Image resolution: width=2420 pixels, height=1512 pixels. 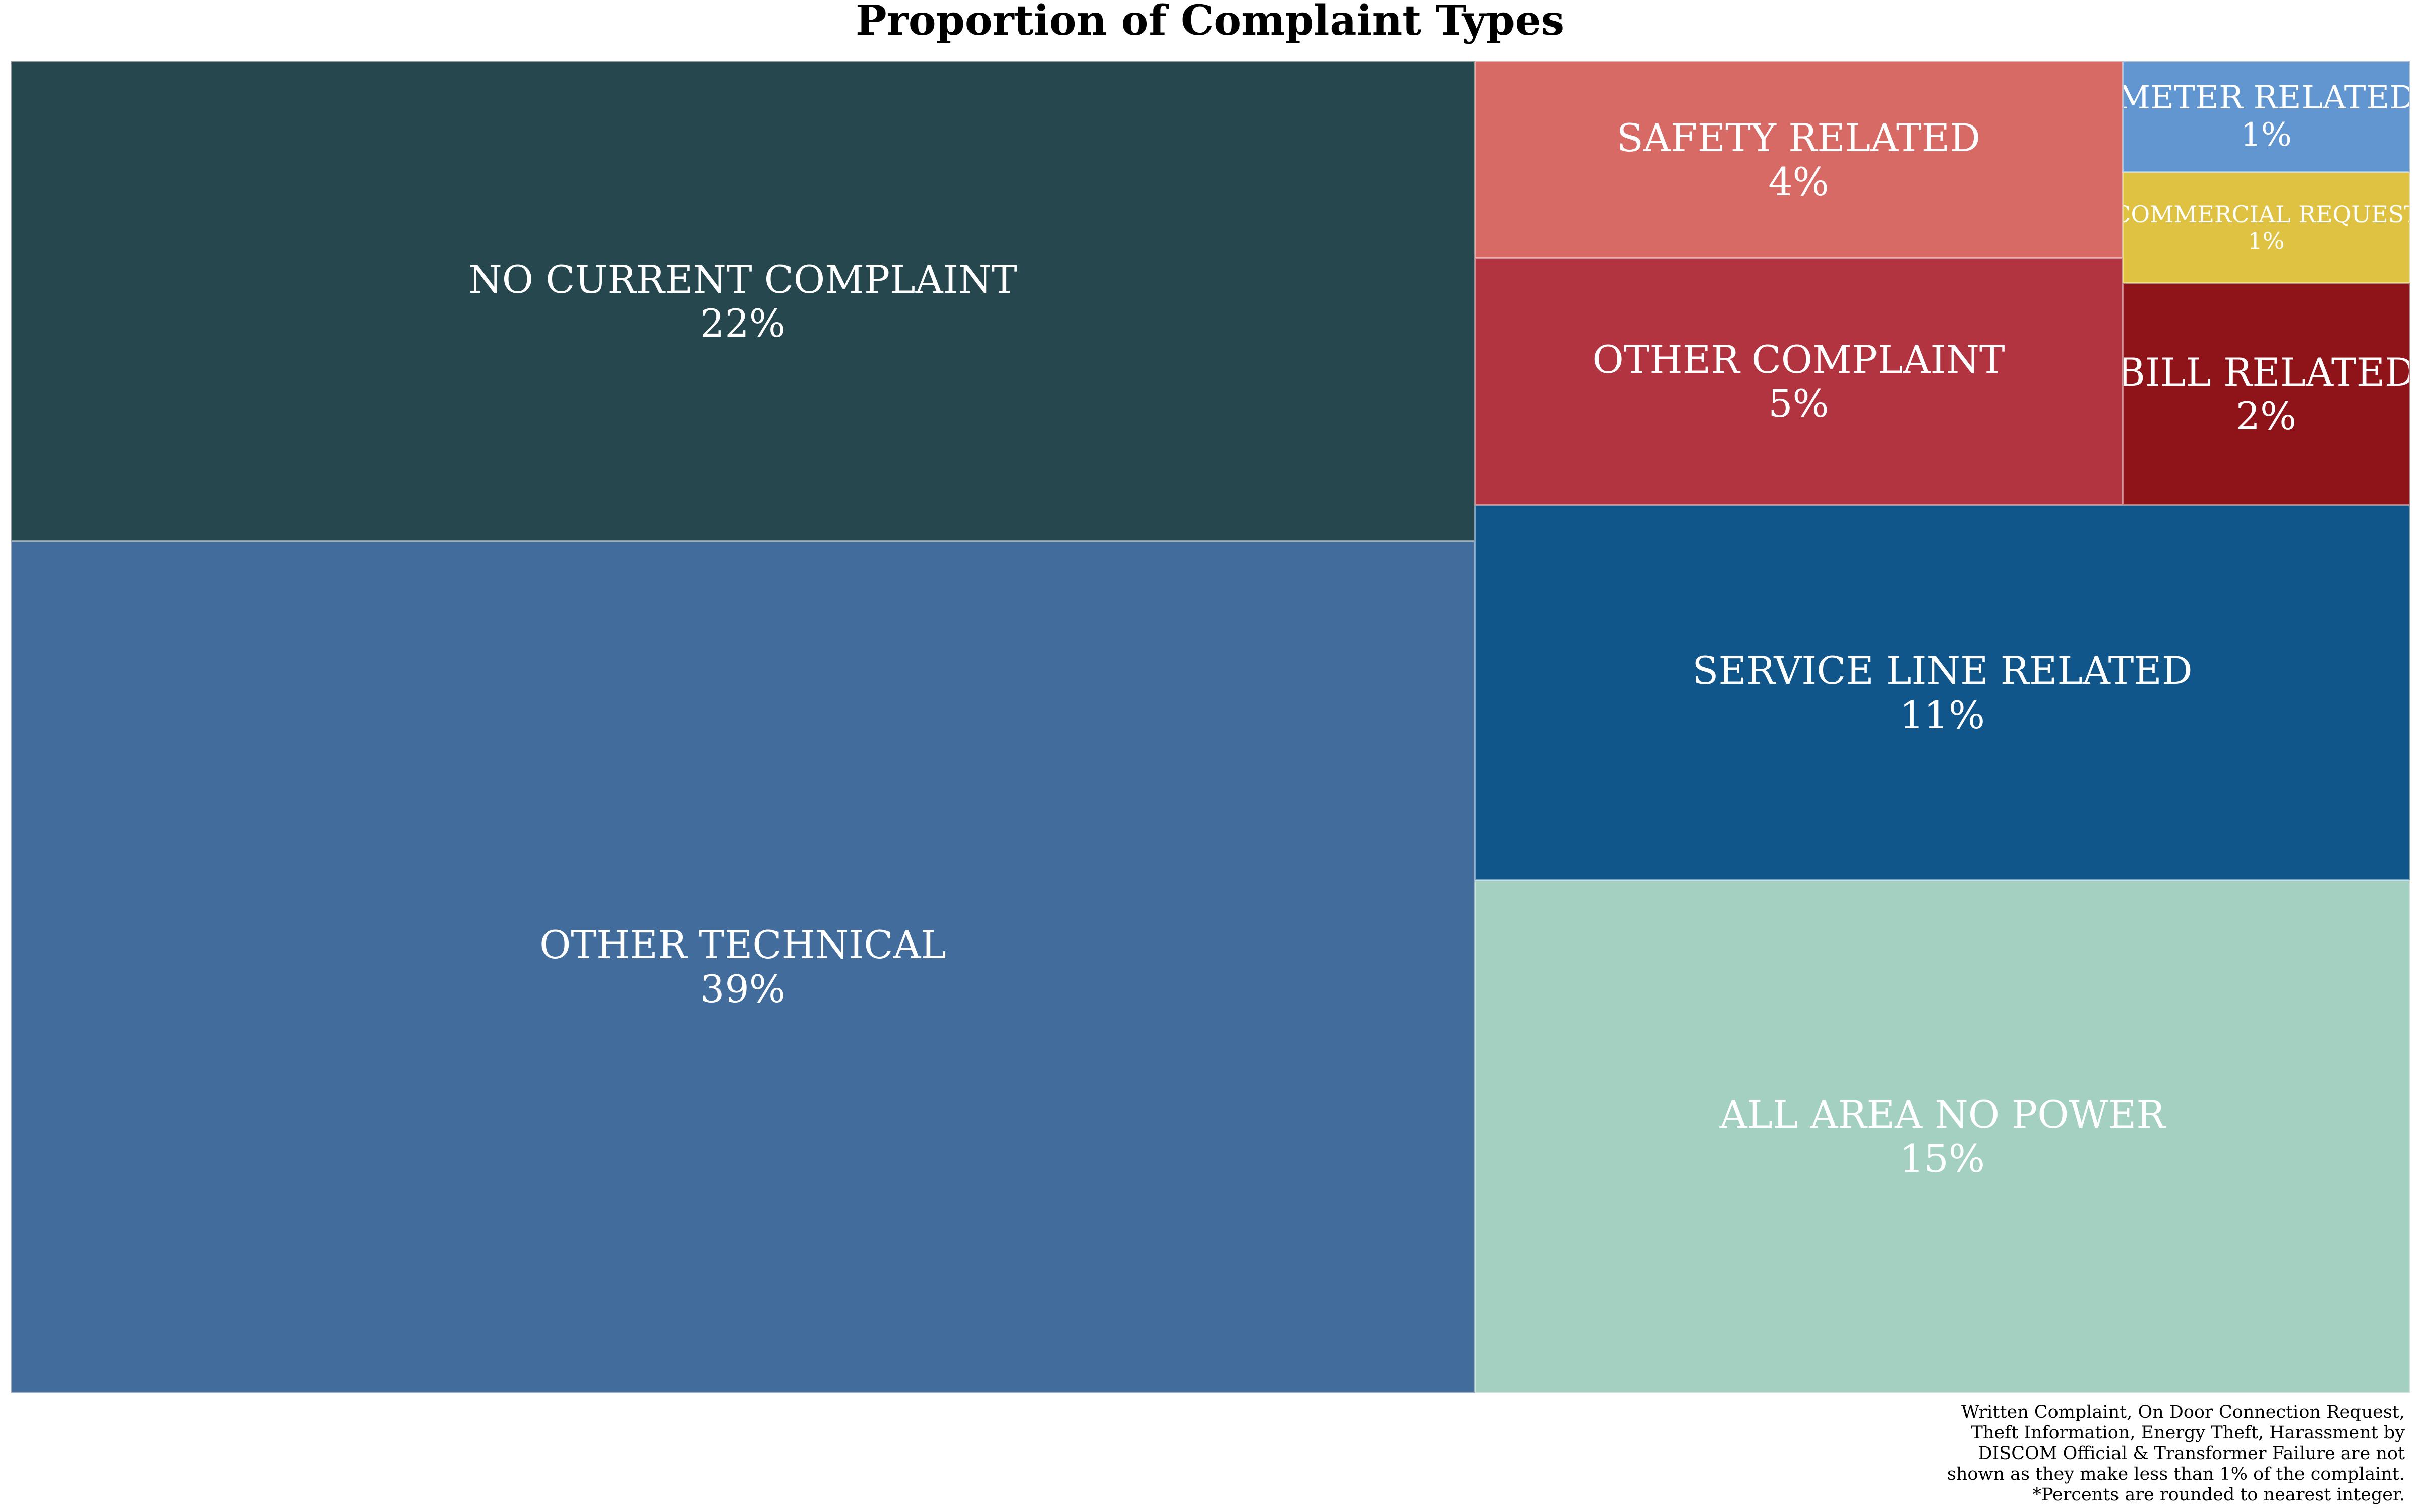 I want to click on tile-value-label: 4%, so click(x=1798, y=182).